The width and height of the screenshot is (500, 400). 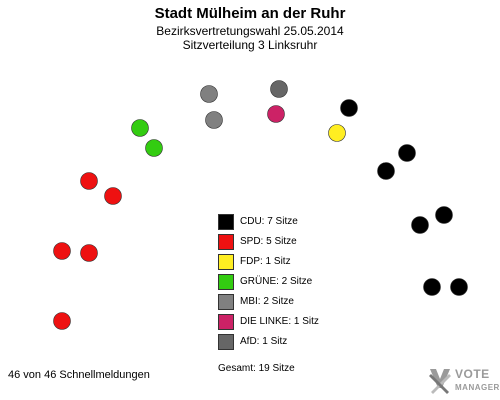 What do you see at coordinates (298, 244) in the screenshot?
I see `legend-item-spd: SPD: 5 Sitze` at bounding box center [298, 244].